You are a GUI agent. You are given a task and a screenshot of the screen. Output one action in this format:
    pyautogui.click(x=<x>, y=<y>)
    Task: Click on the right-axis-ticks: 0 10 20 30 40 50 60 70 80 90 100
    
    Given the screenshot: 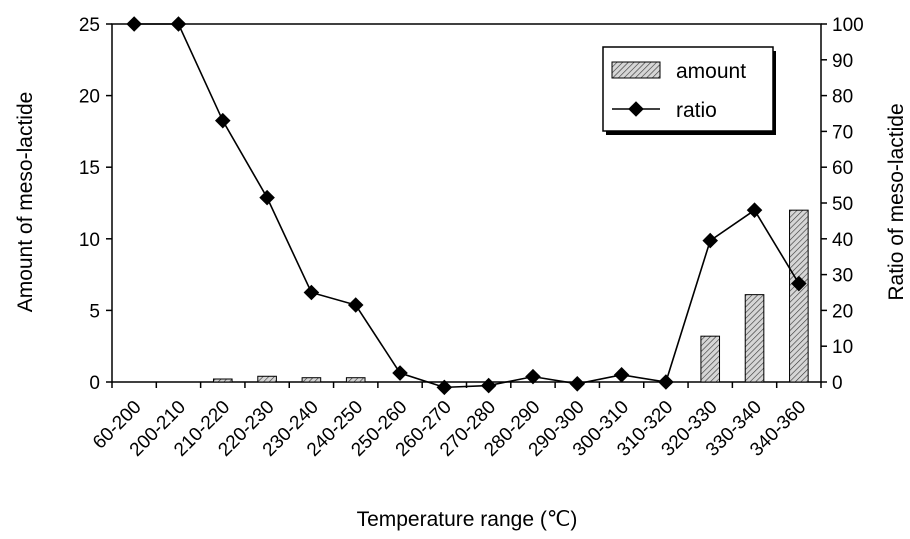 What is the action you would take?
    pyautogui.click(x=842, y=204)
    